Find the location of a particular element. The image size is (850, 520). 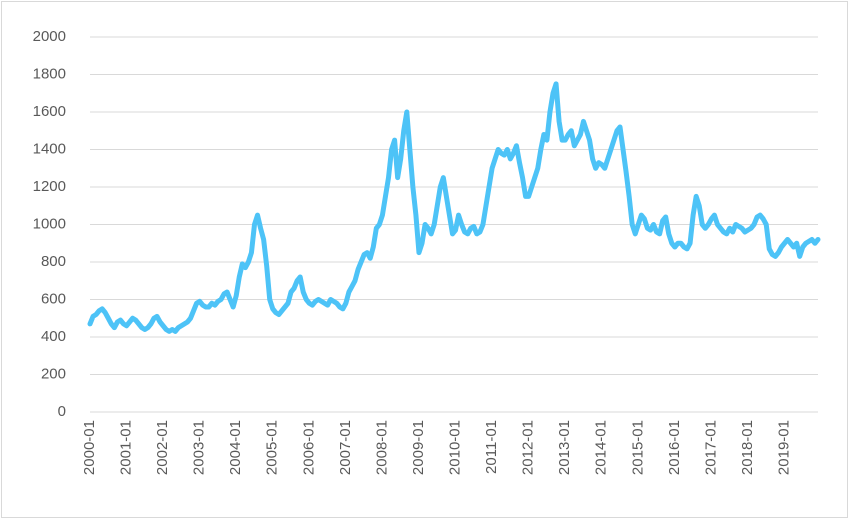

x-tick-label: 2006-01 is located at coordinates (308, 447).